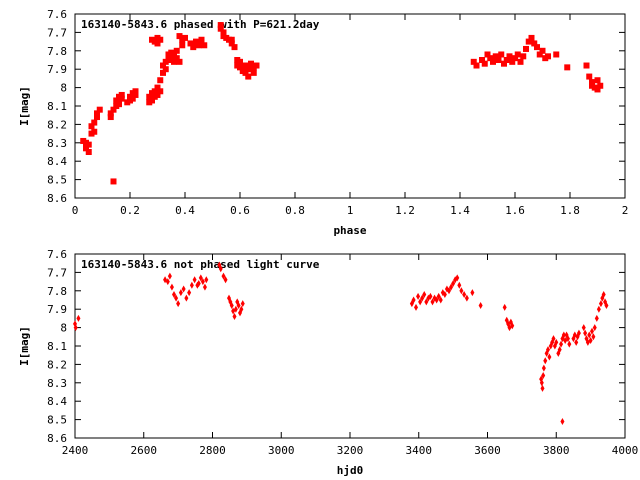  Describe the element at coordinates (24, 106) in the screenshot. I see `y-axis-label: I[mag]` at that location.